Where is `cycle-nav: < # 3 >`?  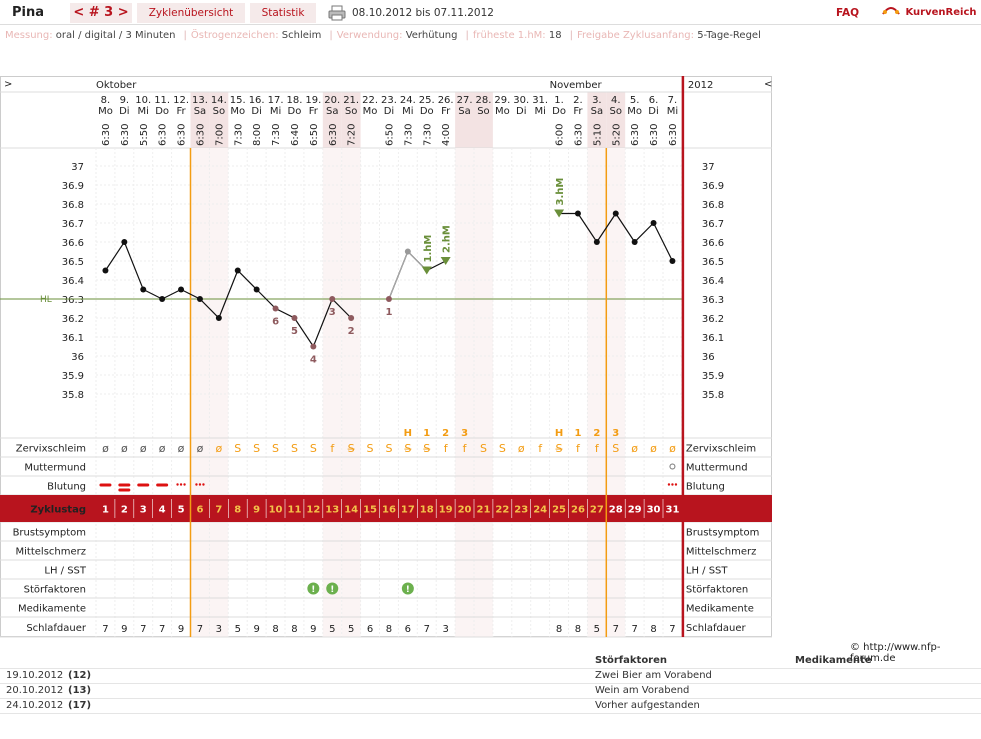 cycle-nav: < # 3 > is located at coordinates (101, 13).